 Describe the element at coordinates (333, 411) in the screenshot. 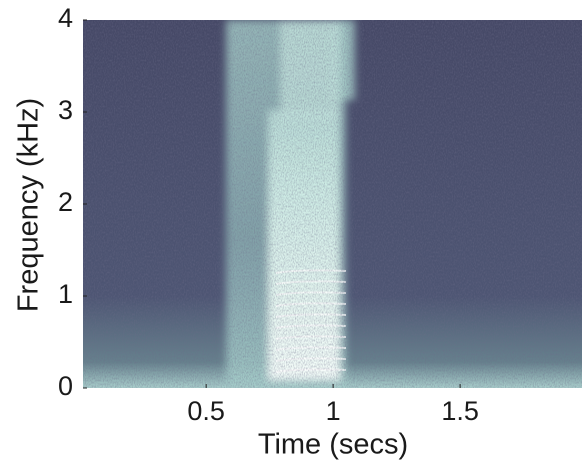

I see `x-tick-label: 1` at that location.